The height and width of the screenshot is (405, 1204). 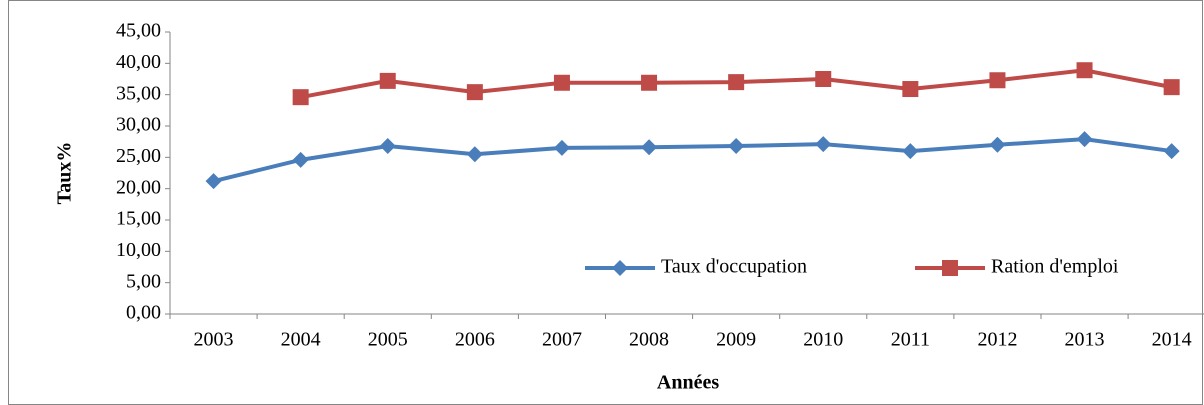 I want to click on series-line, so click(x=692, y=160).